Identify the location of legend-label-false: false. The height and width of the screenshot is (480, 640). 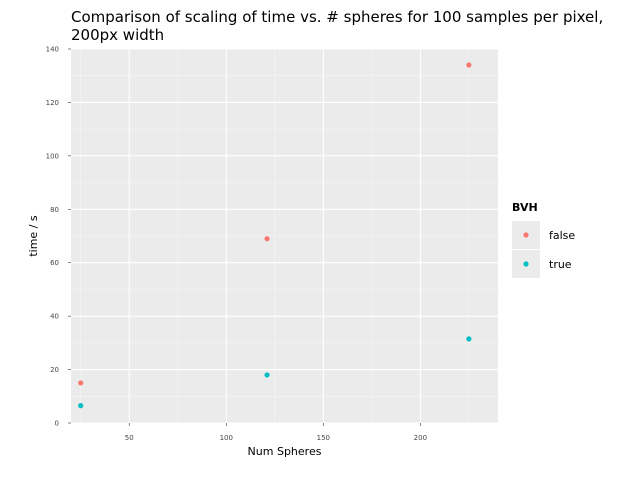
(562, 235).